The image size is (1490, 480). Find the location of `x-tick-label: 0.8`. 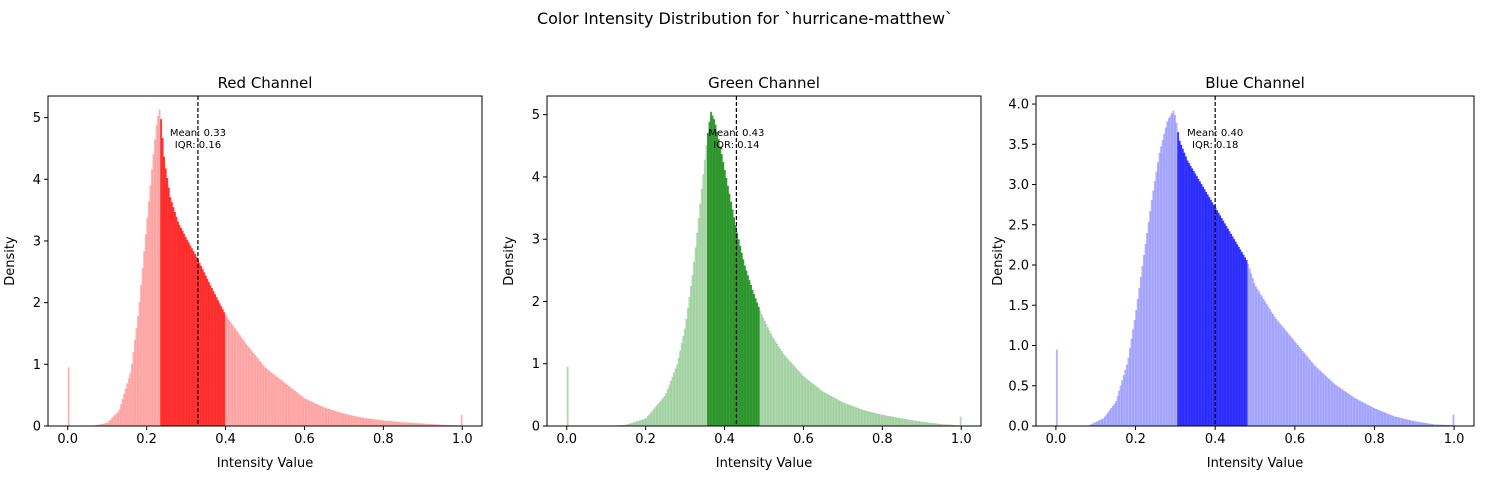

x-tick-label: 0.8 is located at coordinates (383, 439).